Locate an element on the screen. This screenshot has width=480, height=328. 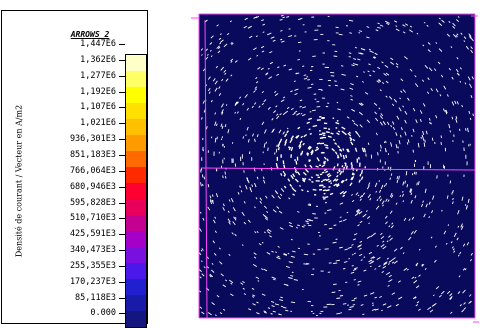
legend-tick-label: 1,447E6 is located at coordinates (68, 44).